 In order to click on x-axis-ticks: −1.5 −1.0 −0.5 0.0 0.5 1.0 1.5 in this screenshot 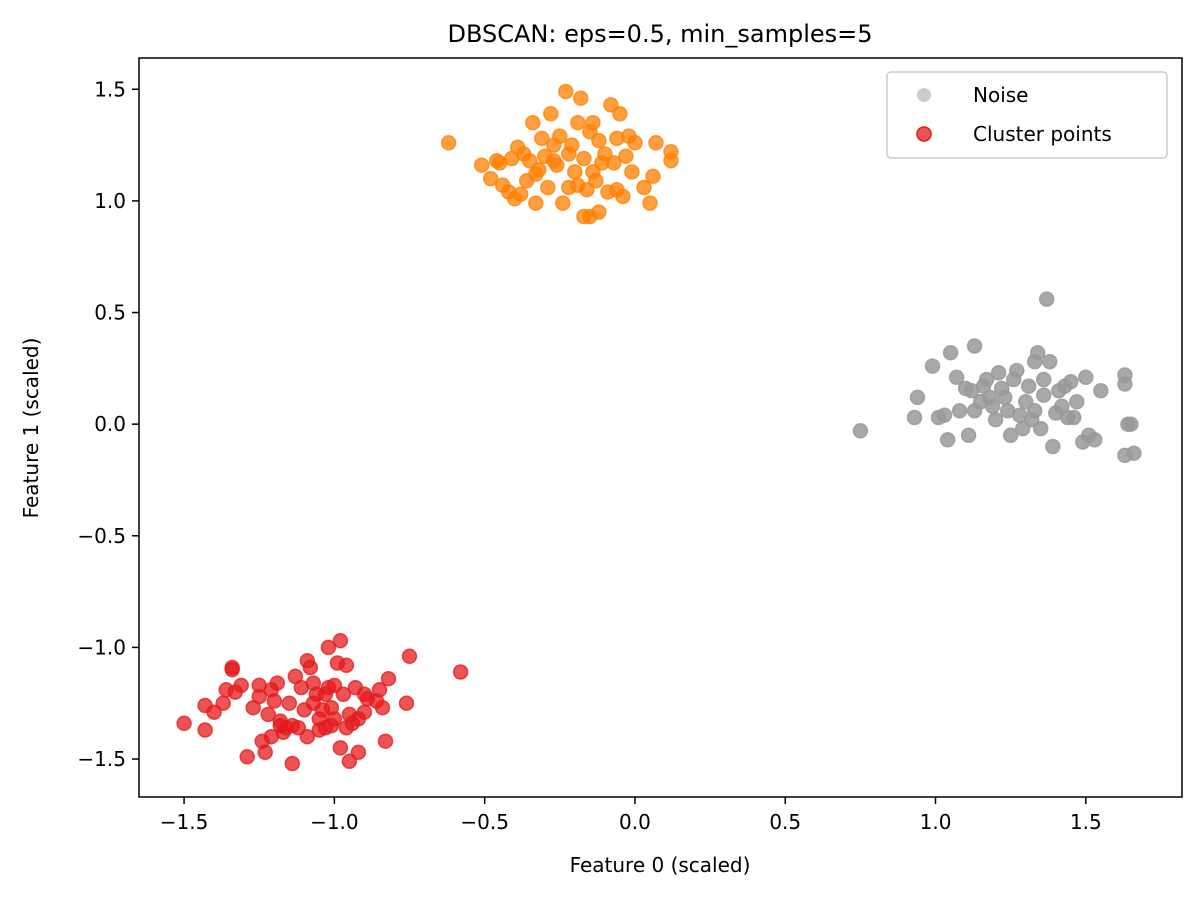, I will do `click(631, 815)`.